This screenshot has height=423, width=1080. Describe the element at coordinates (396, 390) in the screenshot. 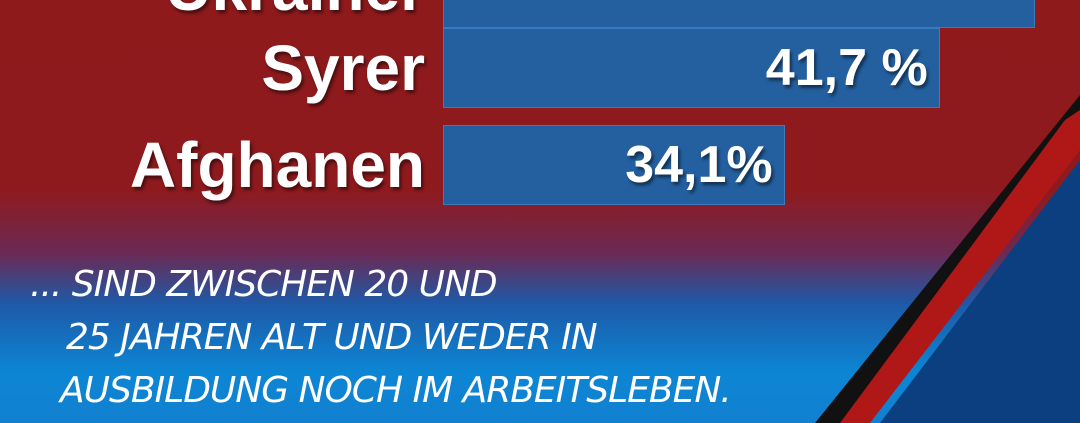

I see `caption-line-3: AUSBILDUNG NOCH IM ARBEITSLEBEN.` at that location.